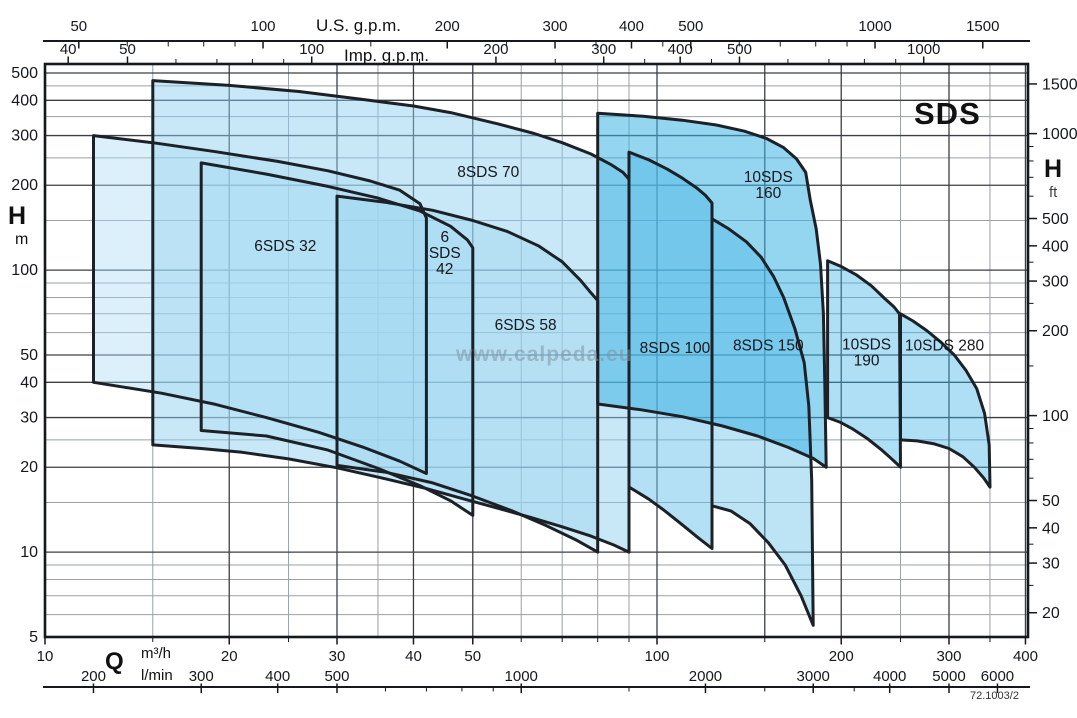 This screenshot has width=1077, height=718. I want to click on head-axis-title-m: H, so click(17, 216).